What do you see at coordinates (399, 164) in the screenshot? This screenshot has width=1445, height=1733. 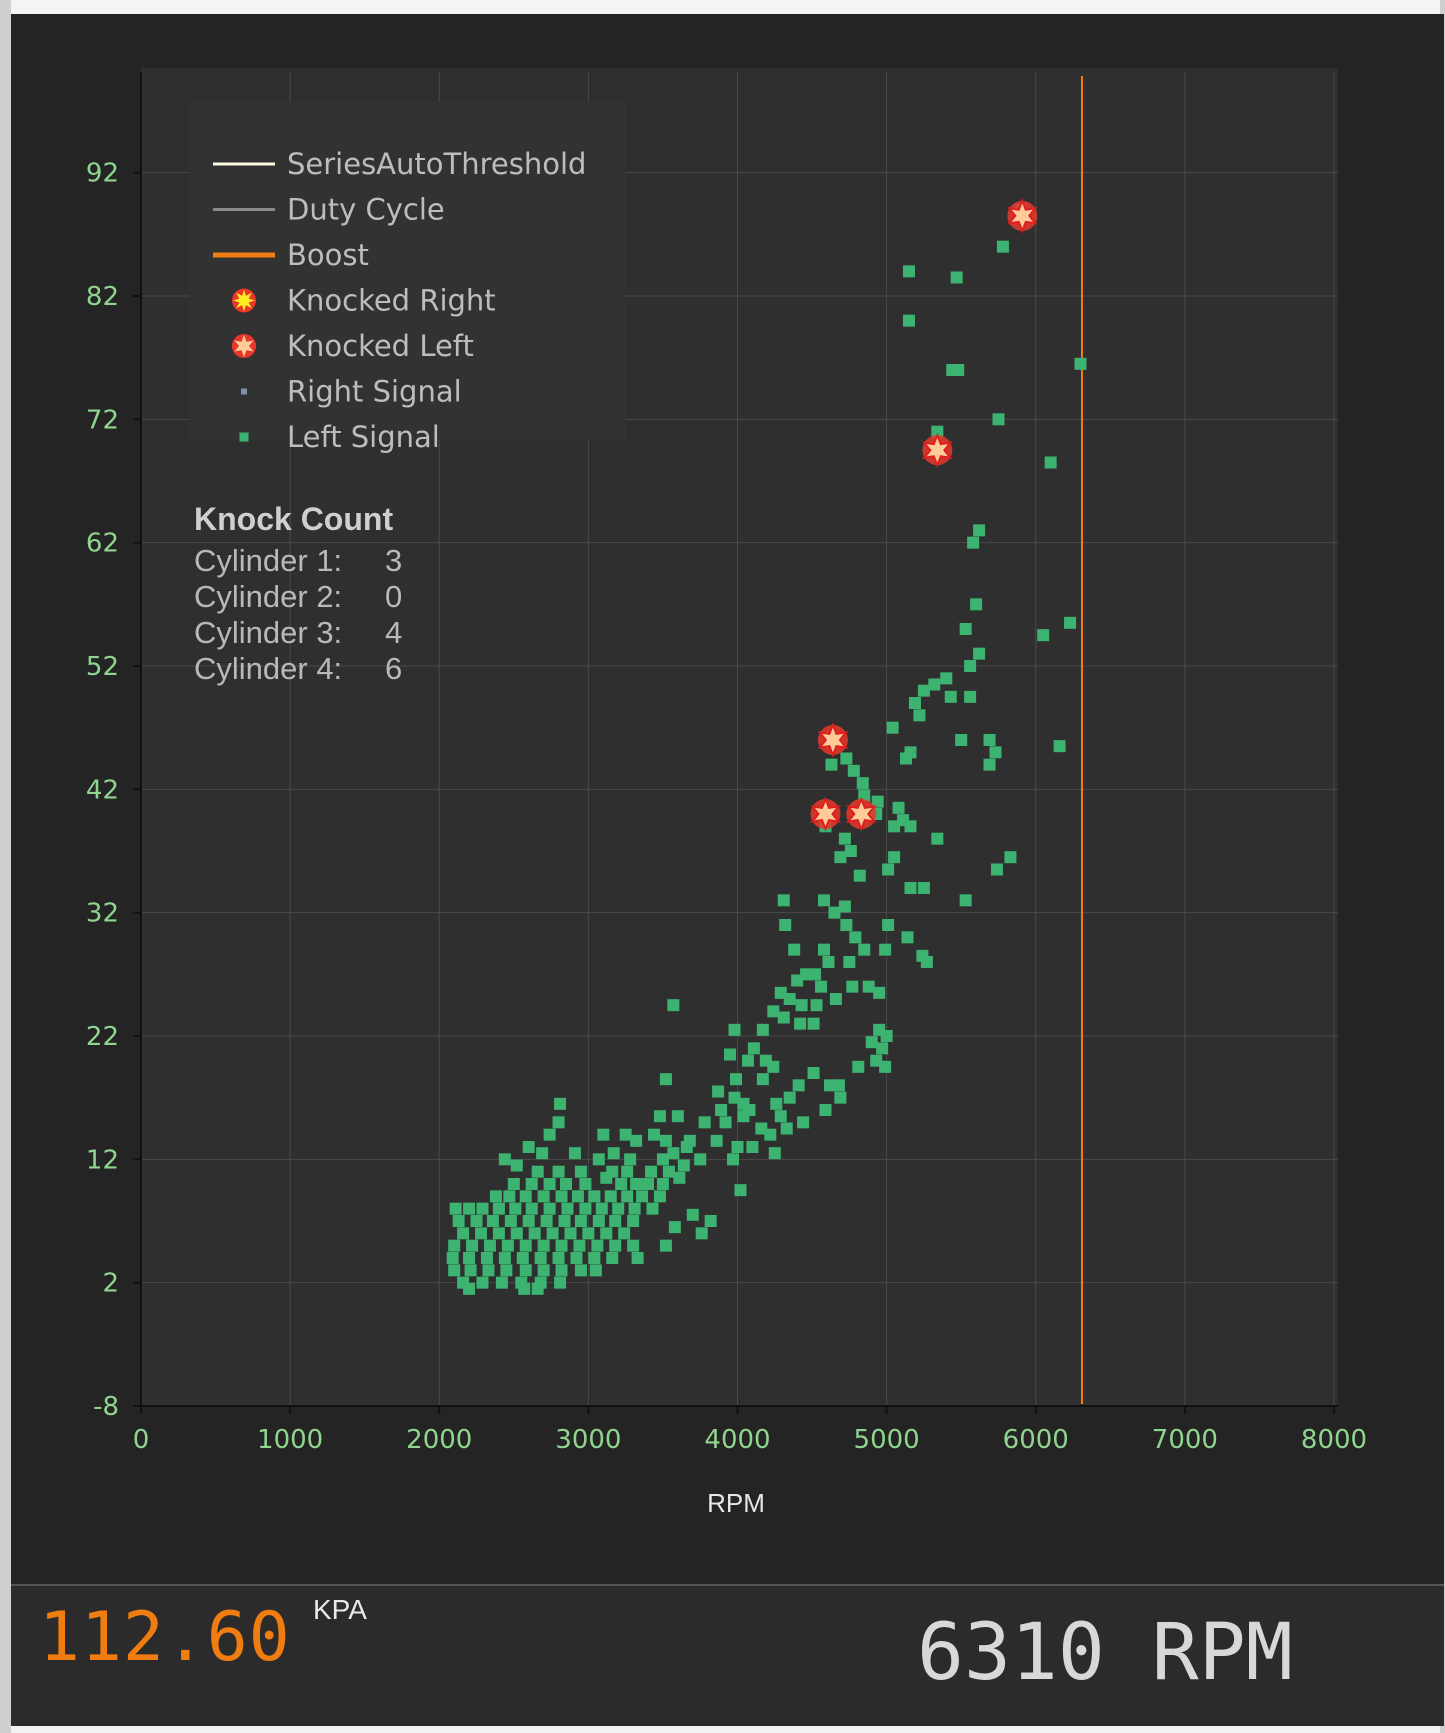 I see `legend-item: SeriesAutoThreshold` at bounding box center [399, 164].